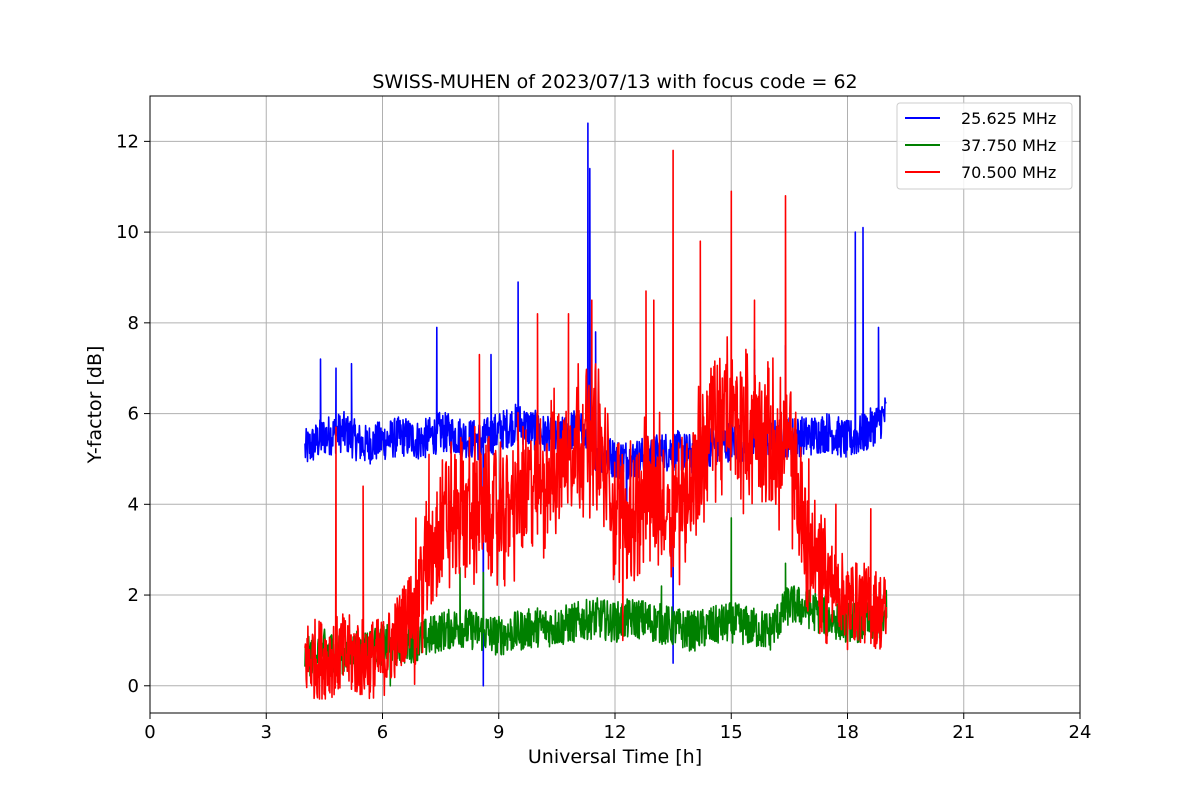 The width and height of the screenshot is (1200, 800). I want to click on legend: 25.625 MHz 37.750 MHz 70.500 MHz, so click(984, 146).